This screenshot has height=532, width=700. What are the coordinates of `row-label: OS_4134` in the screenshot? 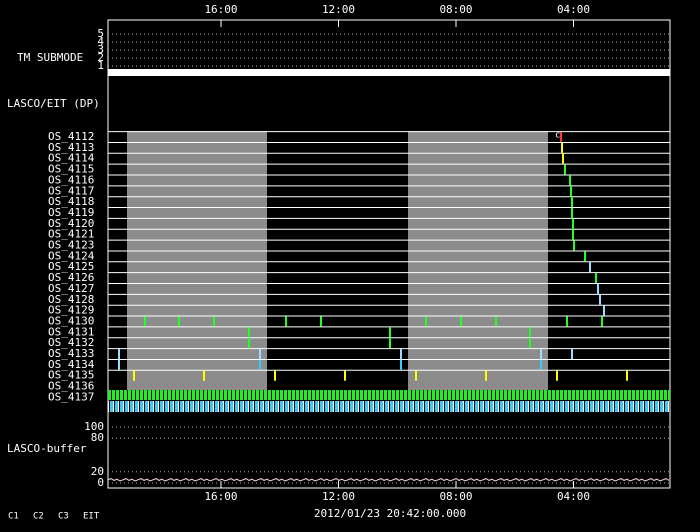 It's located at (71, 364).